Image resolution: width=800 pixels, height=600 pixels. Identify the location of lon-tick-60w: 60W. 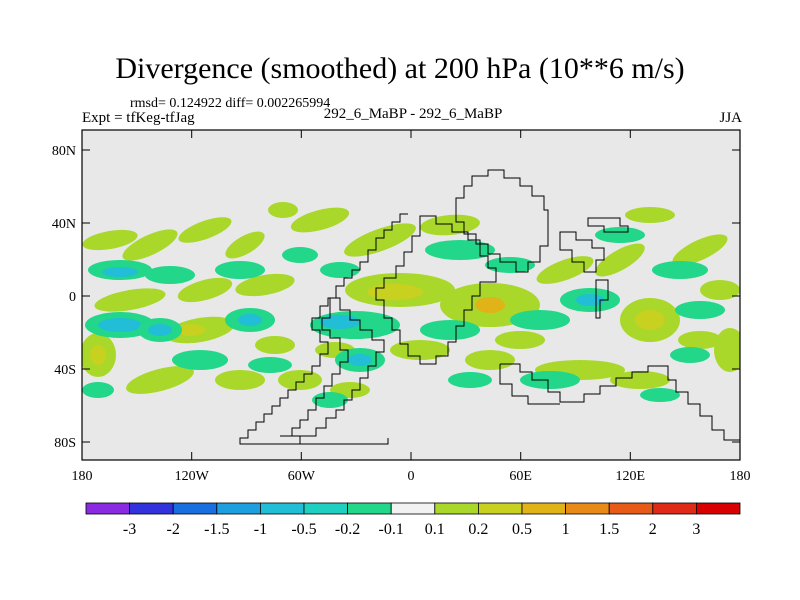
(302, 476).